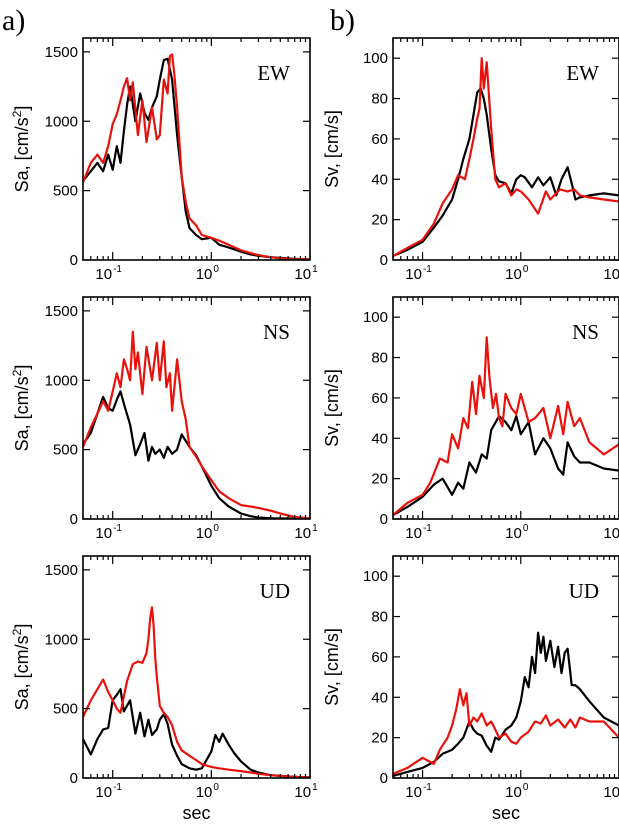 The width and height of the screenshot is (619, 829). I want to click on panel-label-a: a), so click(13, 20).